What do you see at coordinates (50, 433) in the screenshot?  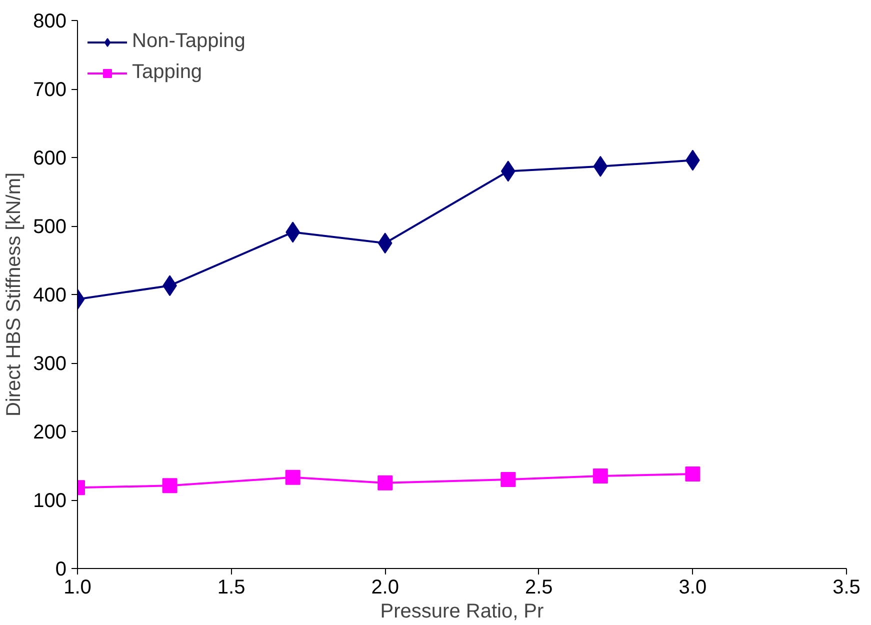 I see `y-tick-label: 200` at bounding box center [50, 433].